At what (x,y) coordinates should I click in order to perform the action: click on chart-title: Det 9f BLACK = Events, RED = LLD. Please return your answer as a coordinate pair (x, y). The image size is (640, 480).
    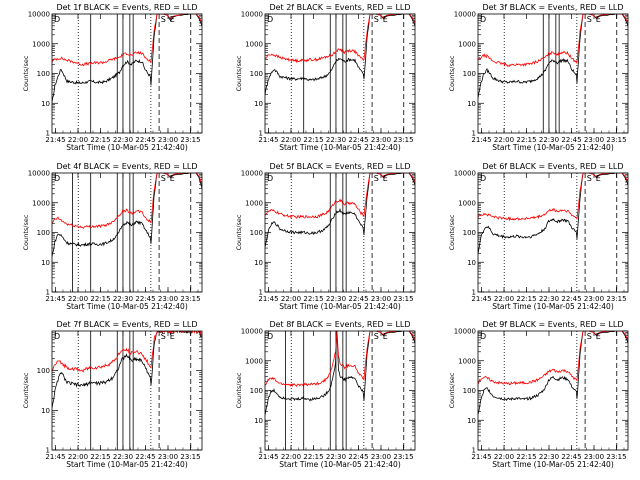
    Looking at the image, I should click on (552, 324).